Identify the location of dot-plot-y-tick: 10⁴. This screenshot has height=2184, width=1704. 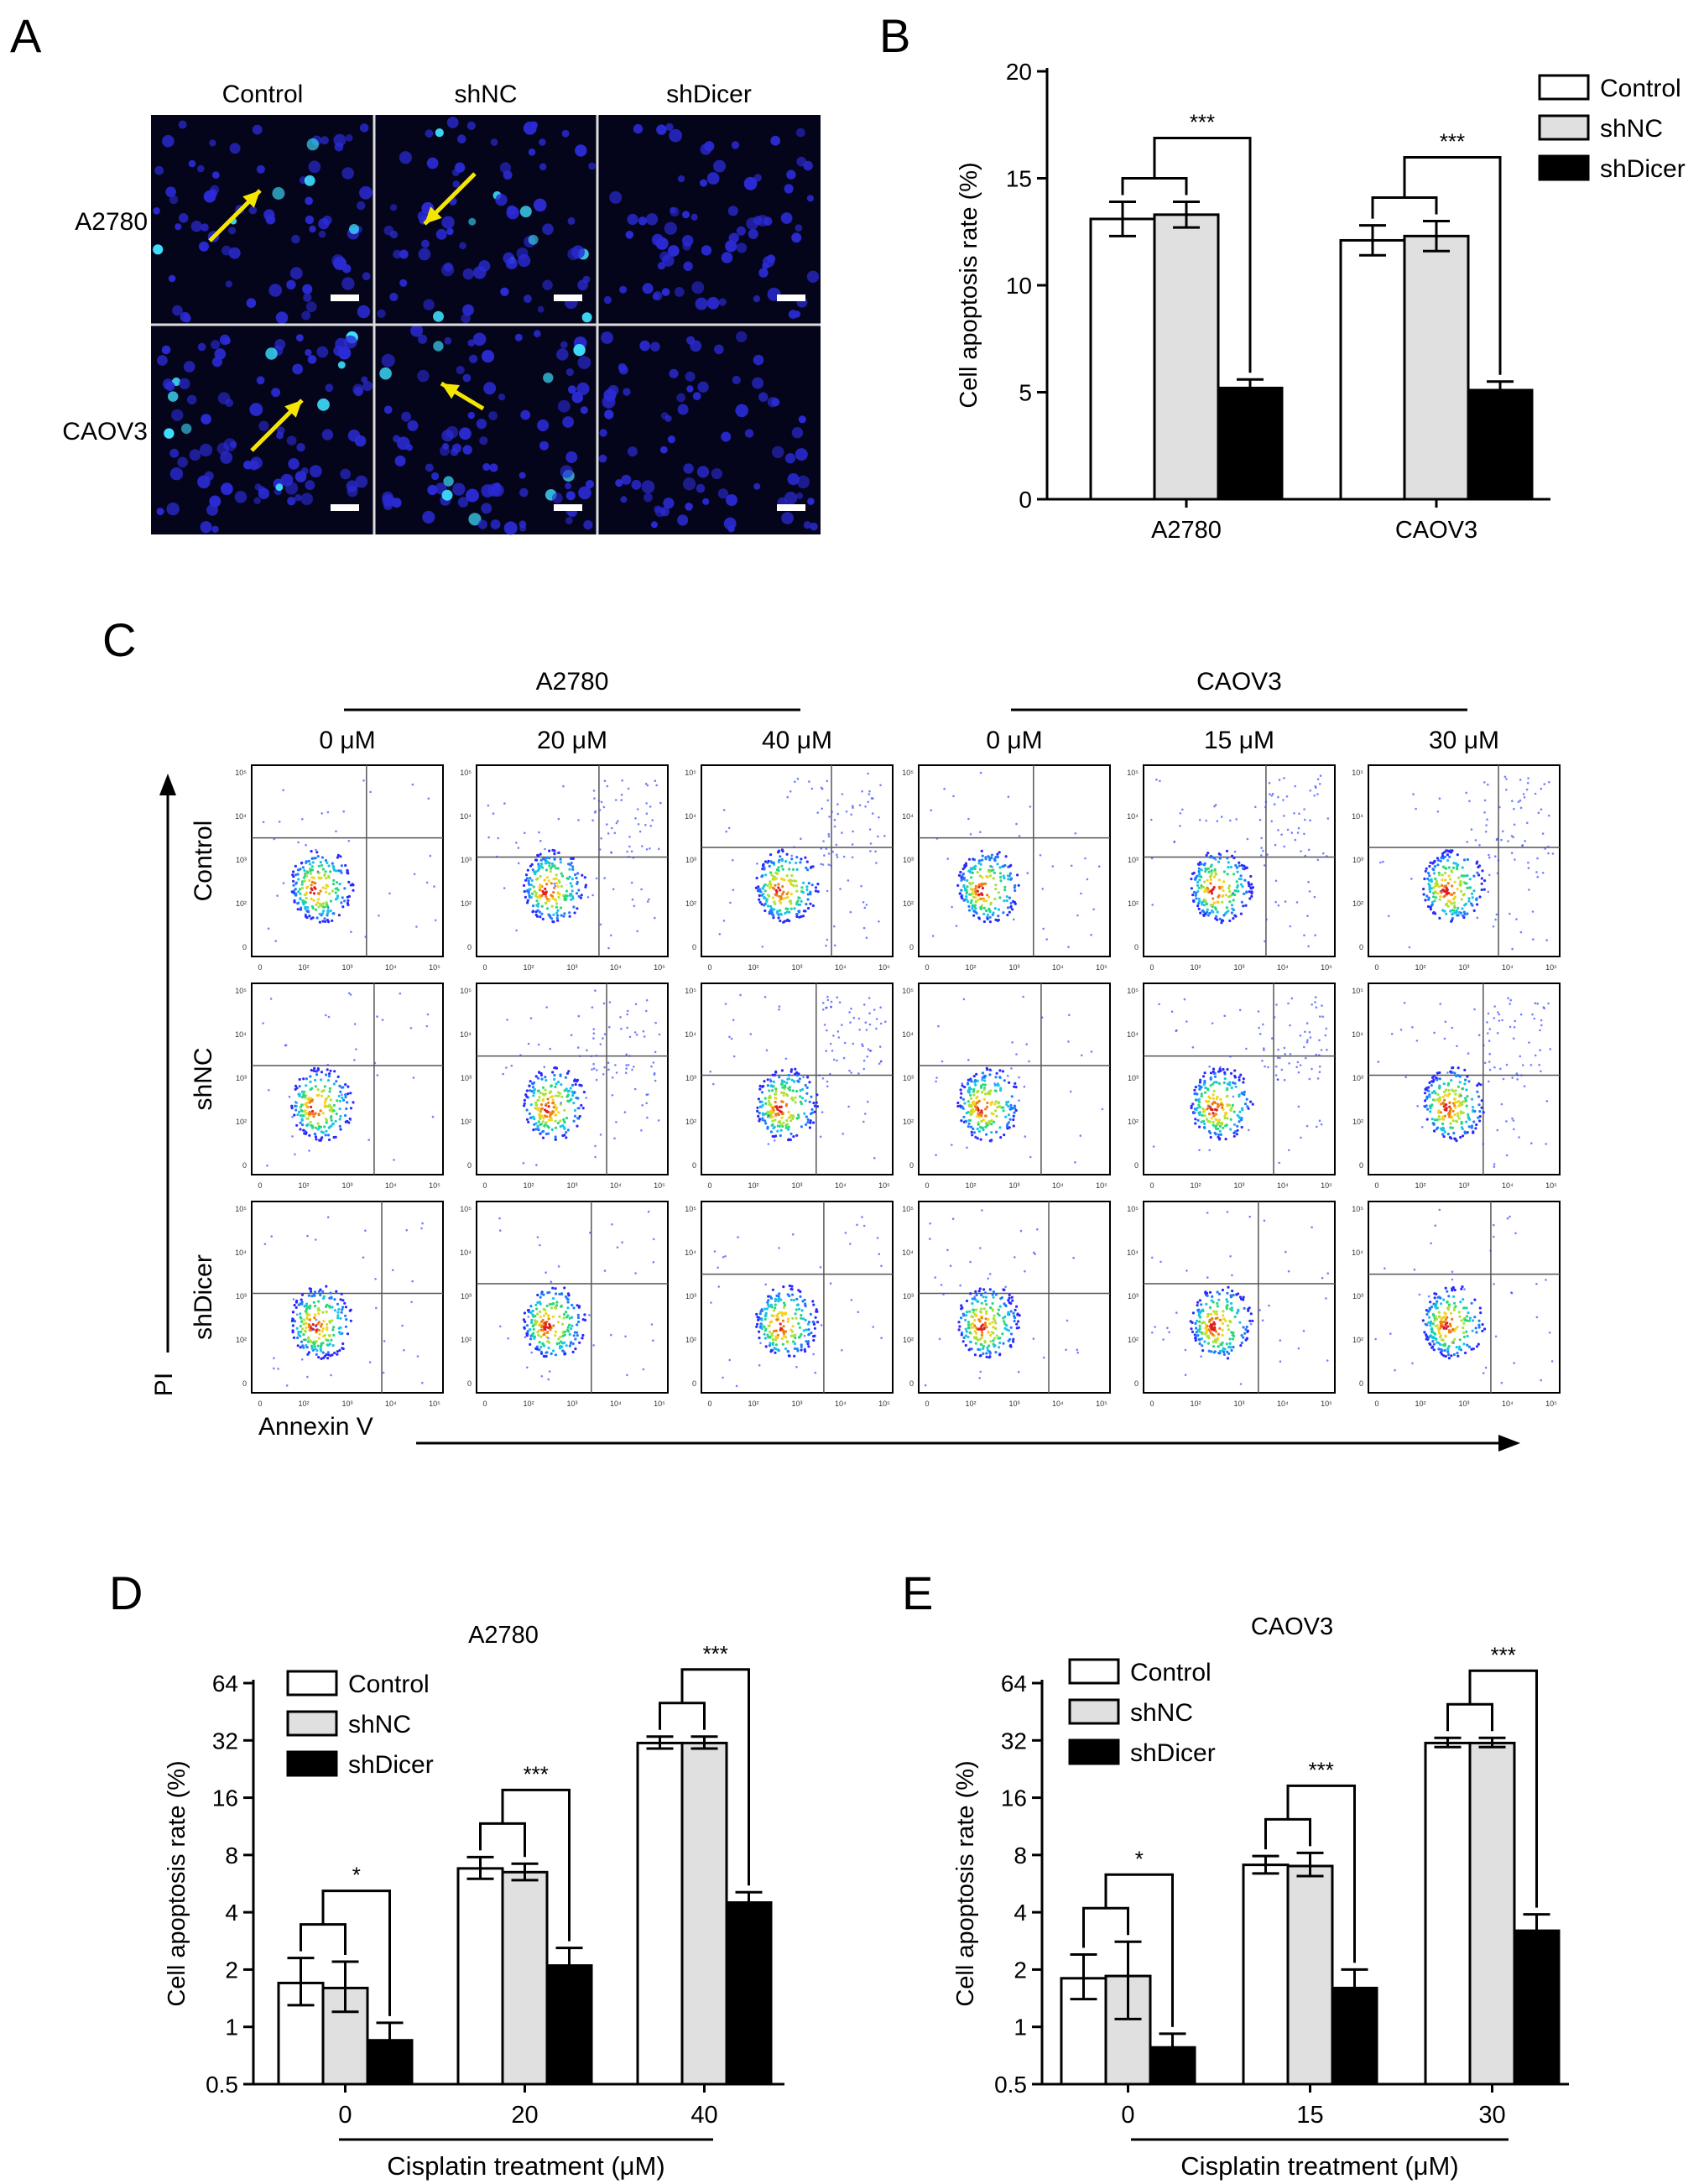
(690, 1252).